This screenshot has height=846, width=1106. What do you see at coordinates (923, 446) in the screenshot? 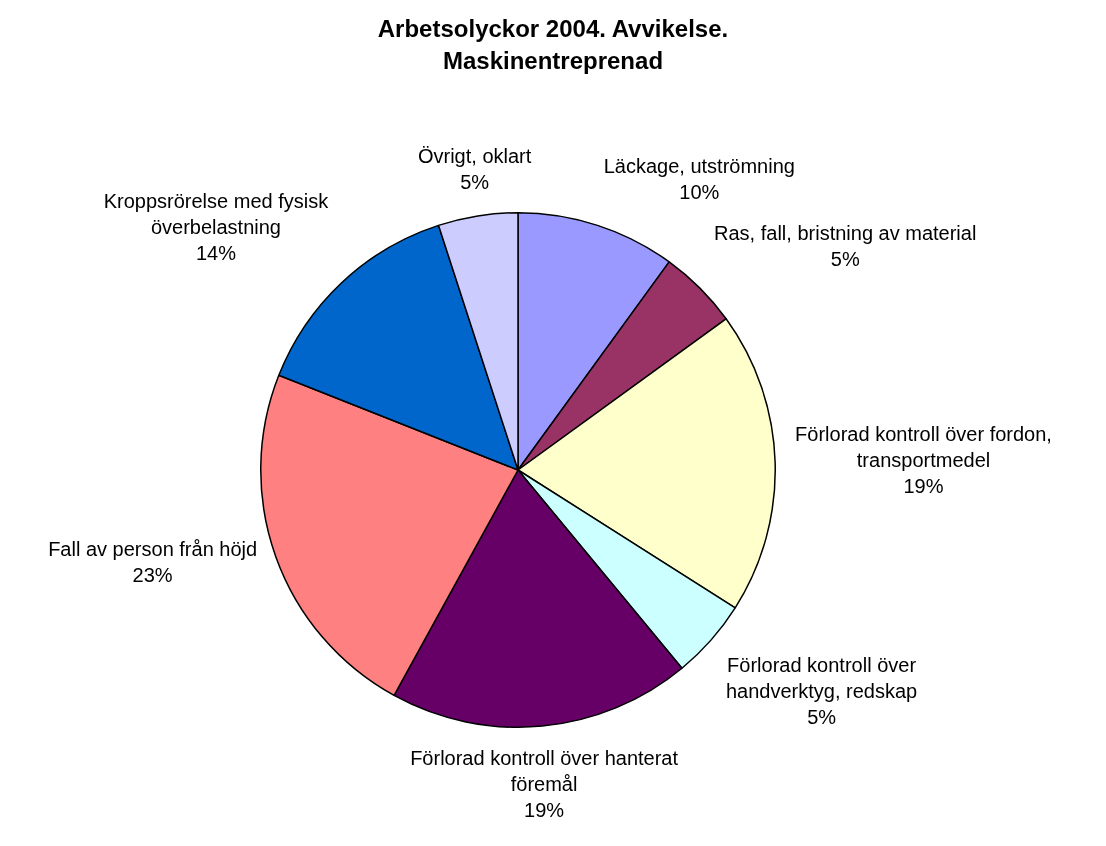
I see `slice-label: Förlorad kontroll över fordon, transportmedel` at bounding box center [923, 446].